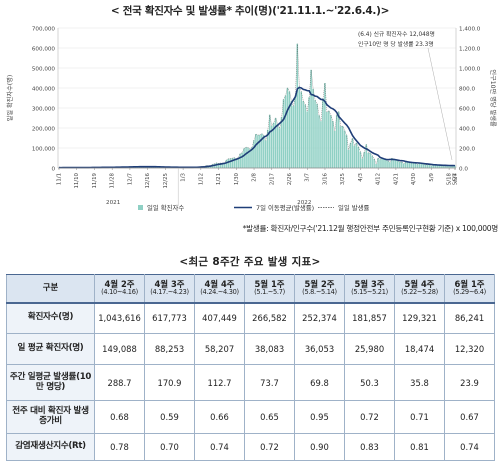  I want to click on right-tick-label: 1,000.0, so click(470, 70).